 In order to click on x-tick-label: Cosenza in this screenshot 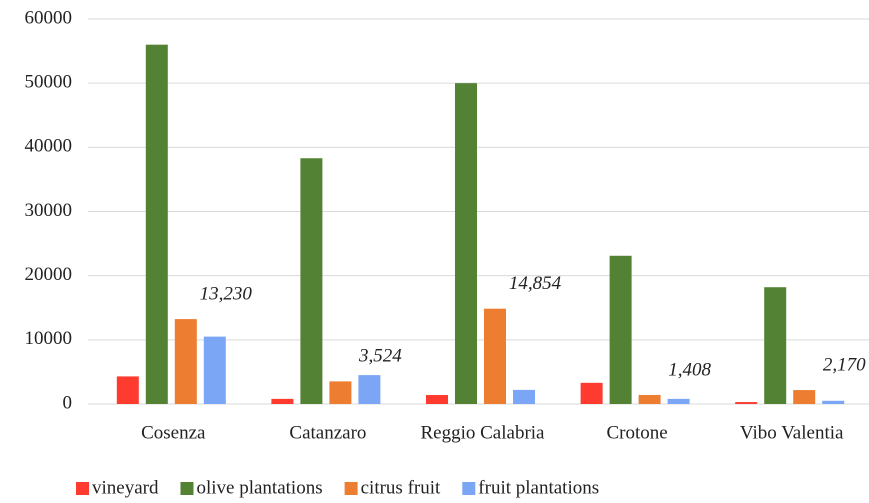, I will do `click(173, 432)`.